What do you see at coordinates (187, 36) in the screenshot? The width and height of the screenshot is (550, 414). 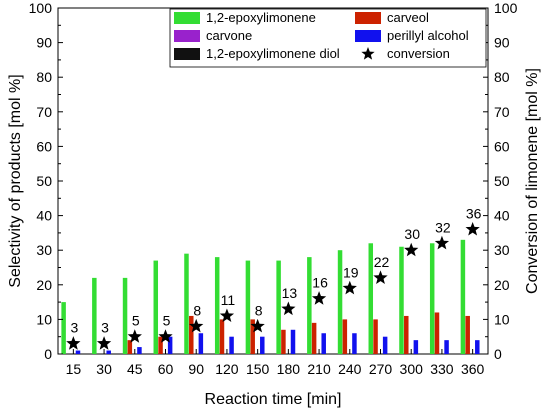 I see `legend-swatch-carvone` at bounding box center [187, 36].